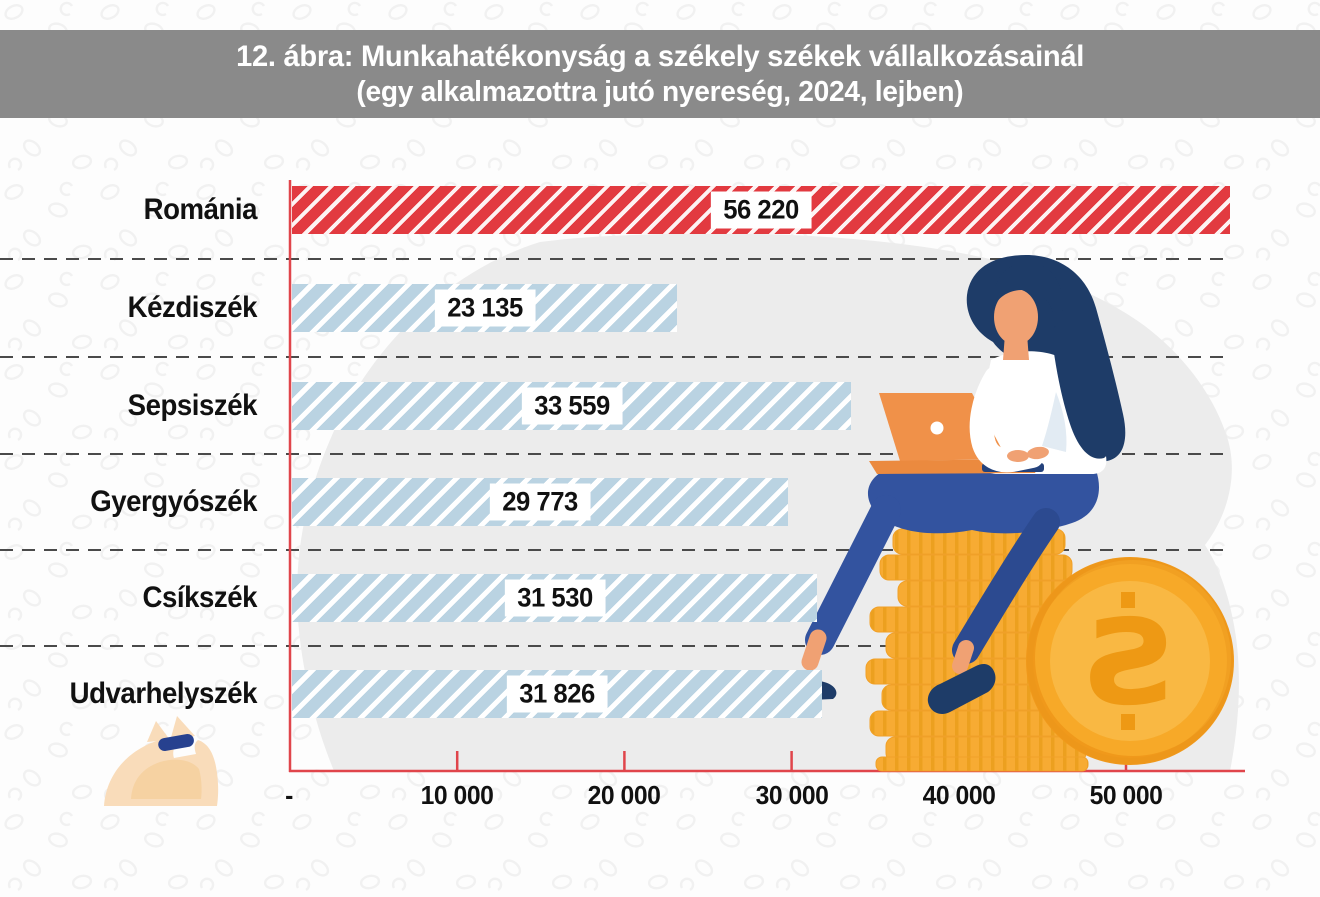  What do you see at coordinates (937, 428) in the screenshot?
I see `laptop-logo-dot` at bounding box center [937, 428].